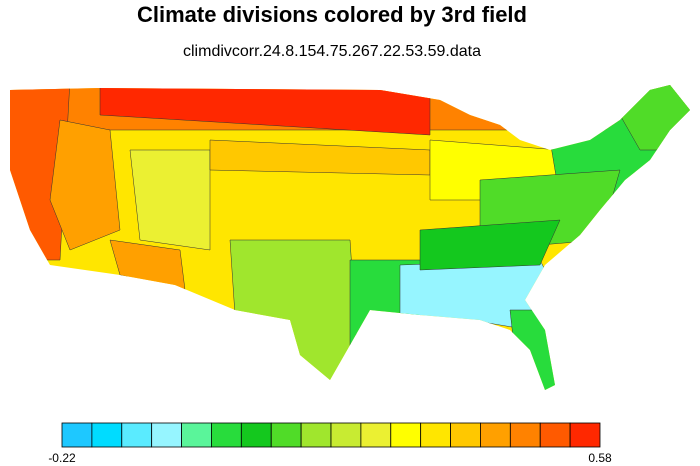  I want to click on colorbar-min-label: -0.22, so click(62, 458).